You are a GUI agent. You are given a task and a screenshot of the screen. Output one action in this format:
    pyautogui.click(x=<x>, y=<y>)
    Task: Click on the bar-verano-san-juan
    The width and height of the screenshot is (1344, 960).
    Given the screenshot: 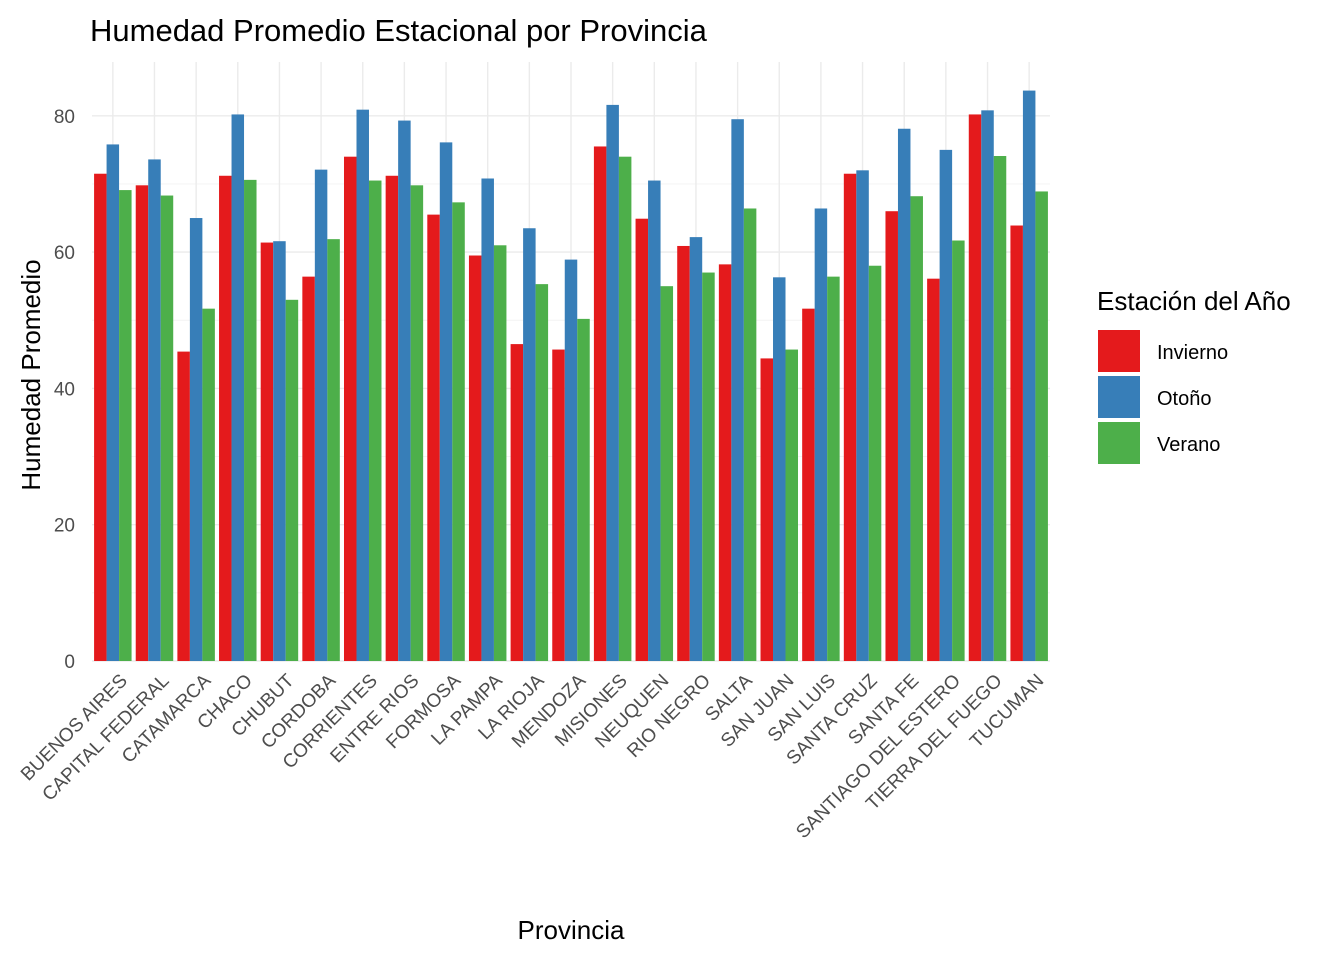 What is the action you would take?
    pyautogui.click(x=792, y=505)
    